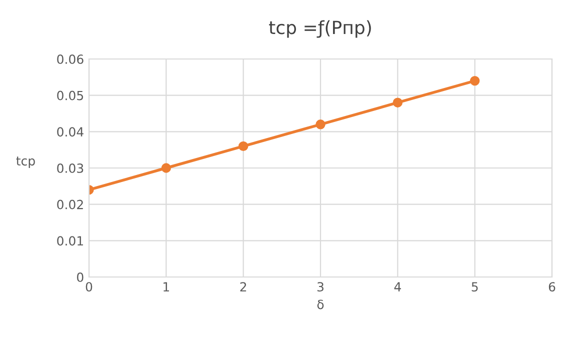  What do you see at coordinates (397, 287) in the screenshot?
I see `x-tick-label: 4` at bounding box center [397, 287].